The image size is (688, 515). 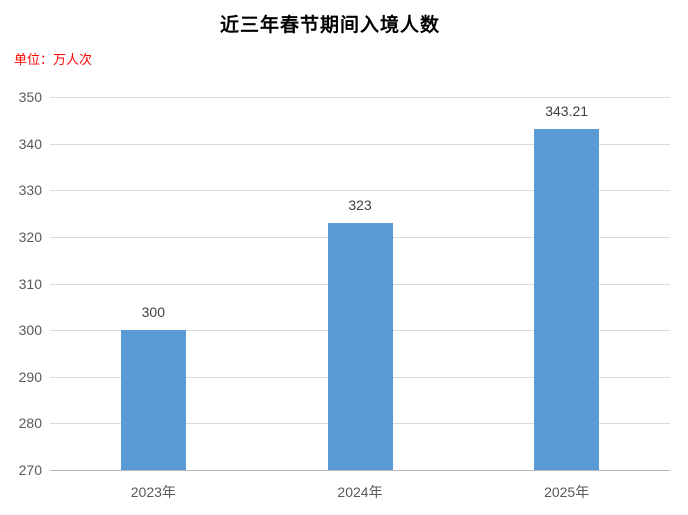 What do you see at coordinates (567, 299) in the screenshot?
I see `bar-2025年` at bounding box center [567, 299].